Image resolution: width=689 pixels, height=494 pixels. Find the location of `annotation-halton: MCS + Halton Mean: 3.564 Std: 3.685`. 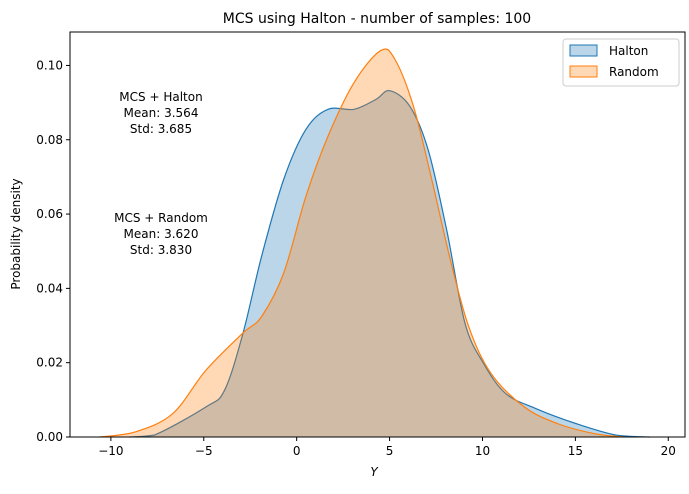

annotation-halton: MCS + Halton Mean: 3.564 Std: 3.685 is located at coordinates (160, 113).